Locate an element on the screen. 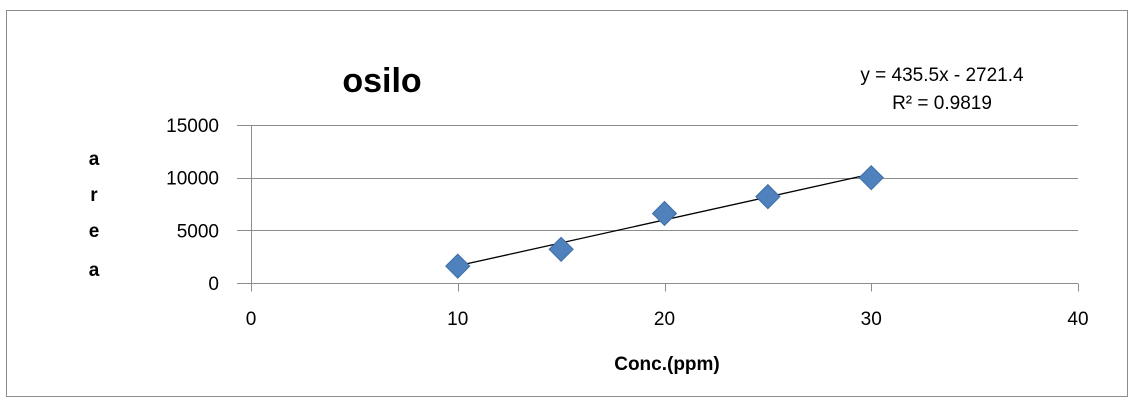 The width and height of the screenshot is (1129, 403). y-tick-label-1: 5000 is located at coordinates (198, 231).